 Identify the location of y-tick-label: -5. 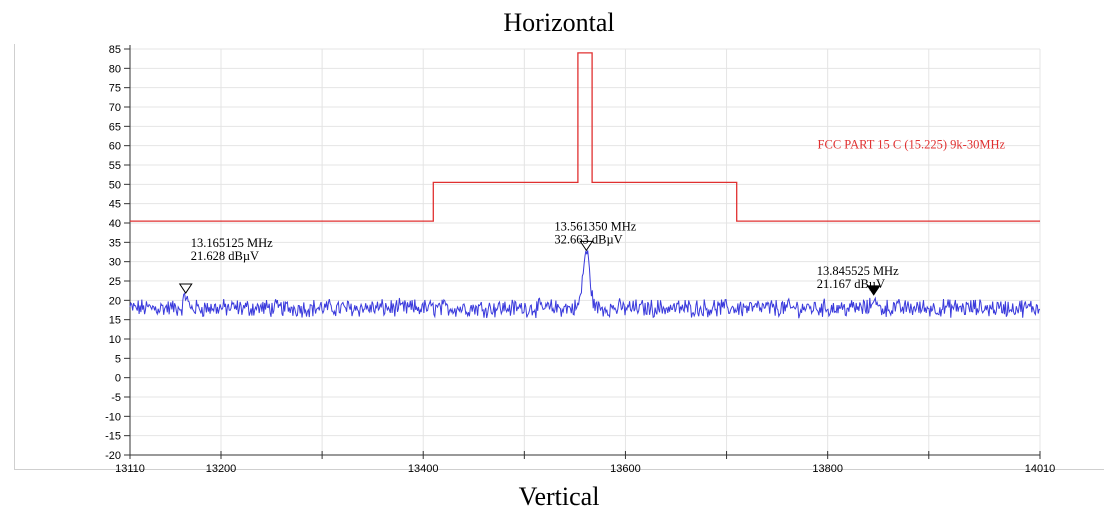
(116, 398).